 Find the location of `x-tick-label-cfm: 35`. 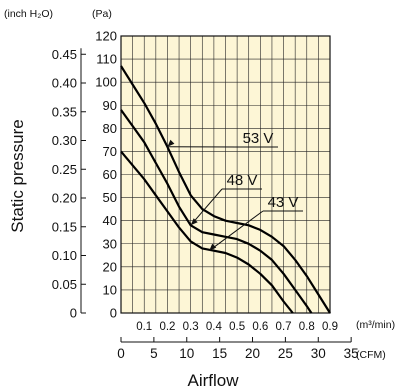

x-tick-label-cfm: 35 is located at coordinates (351, 353).